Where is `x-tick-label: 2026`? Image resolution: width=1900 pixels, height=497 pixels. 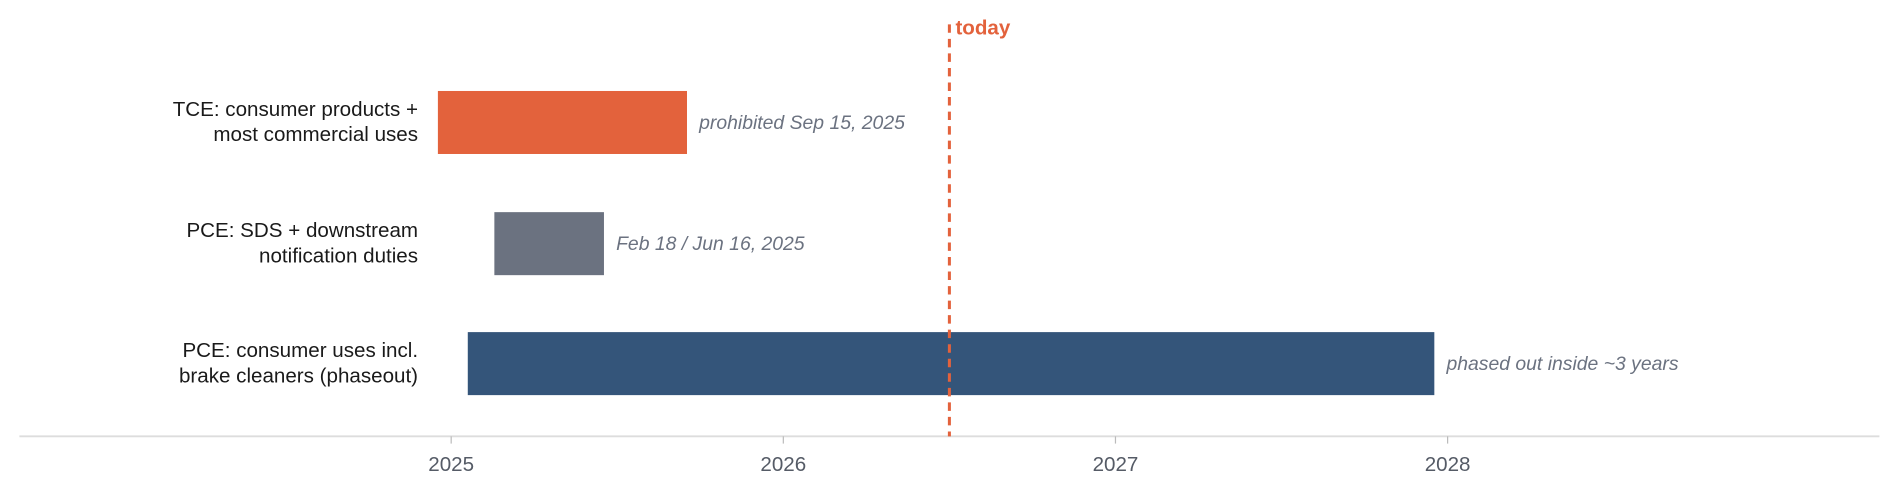
x-tick-label: 2026 is located at coordinates (783, 464).